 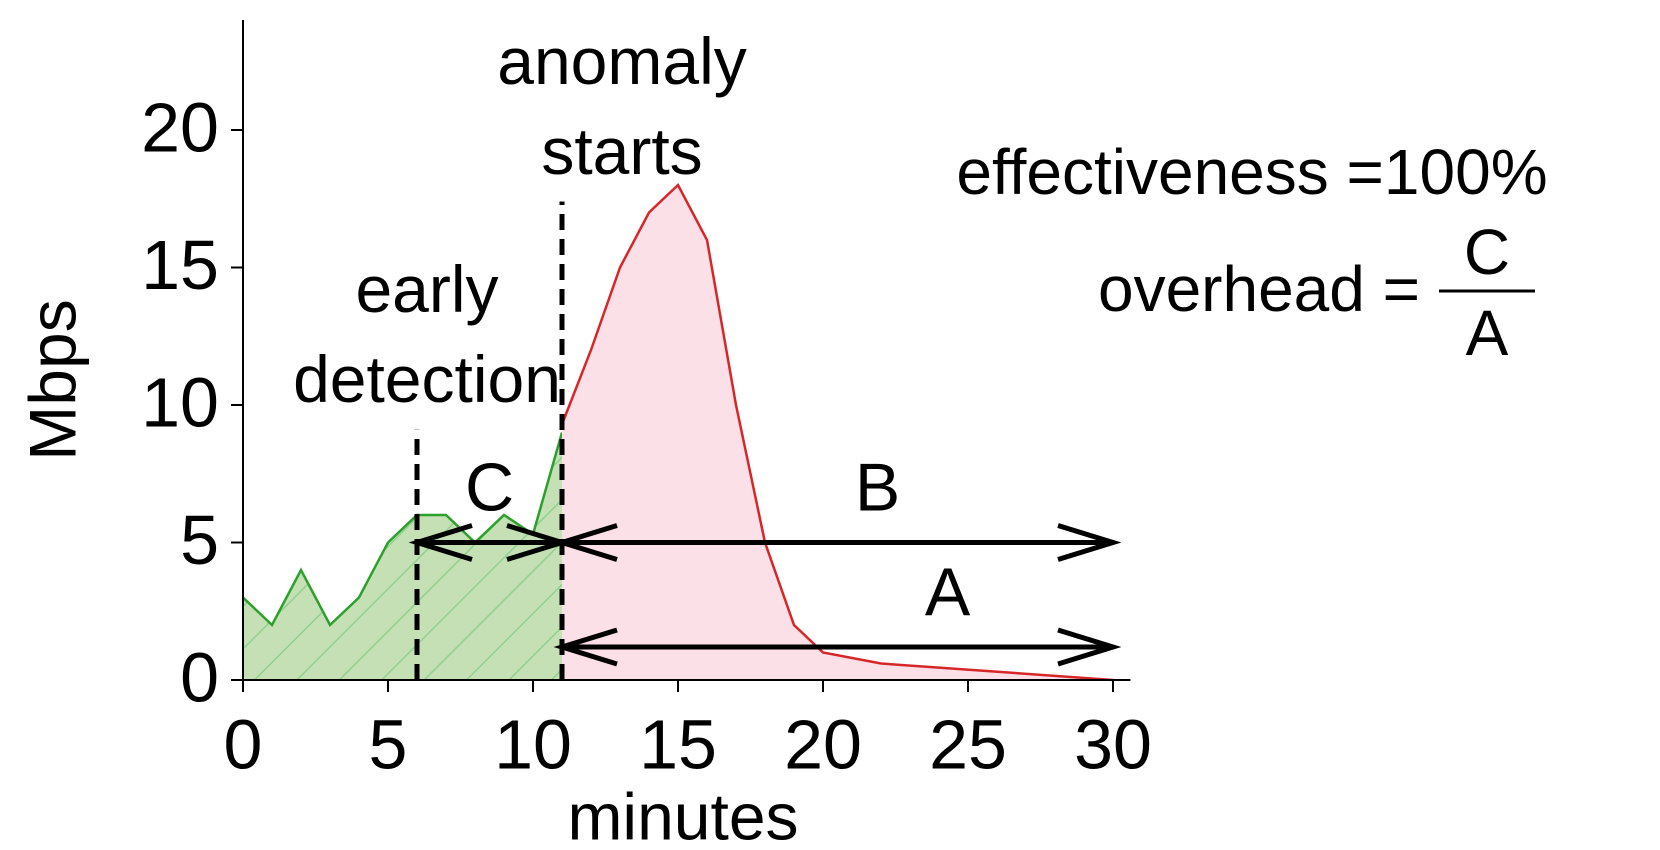 I want to click on overhead-text: overhead =, so click(x=1259, y=289).